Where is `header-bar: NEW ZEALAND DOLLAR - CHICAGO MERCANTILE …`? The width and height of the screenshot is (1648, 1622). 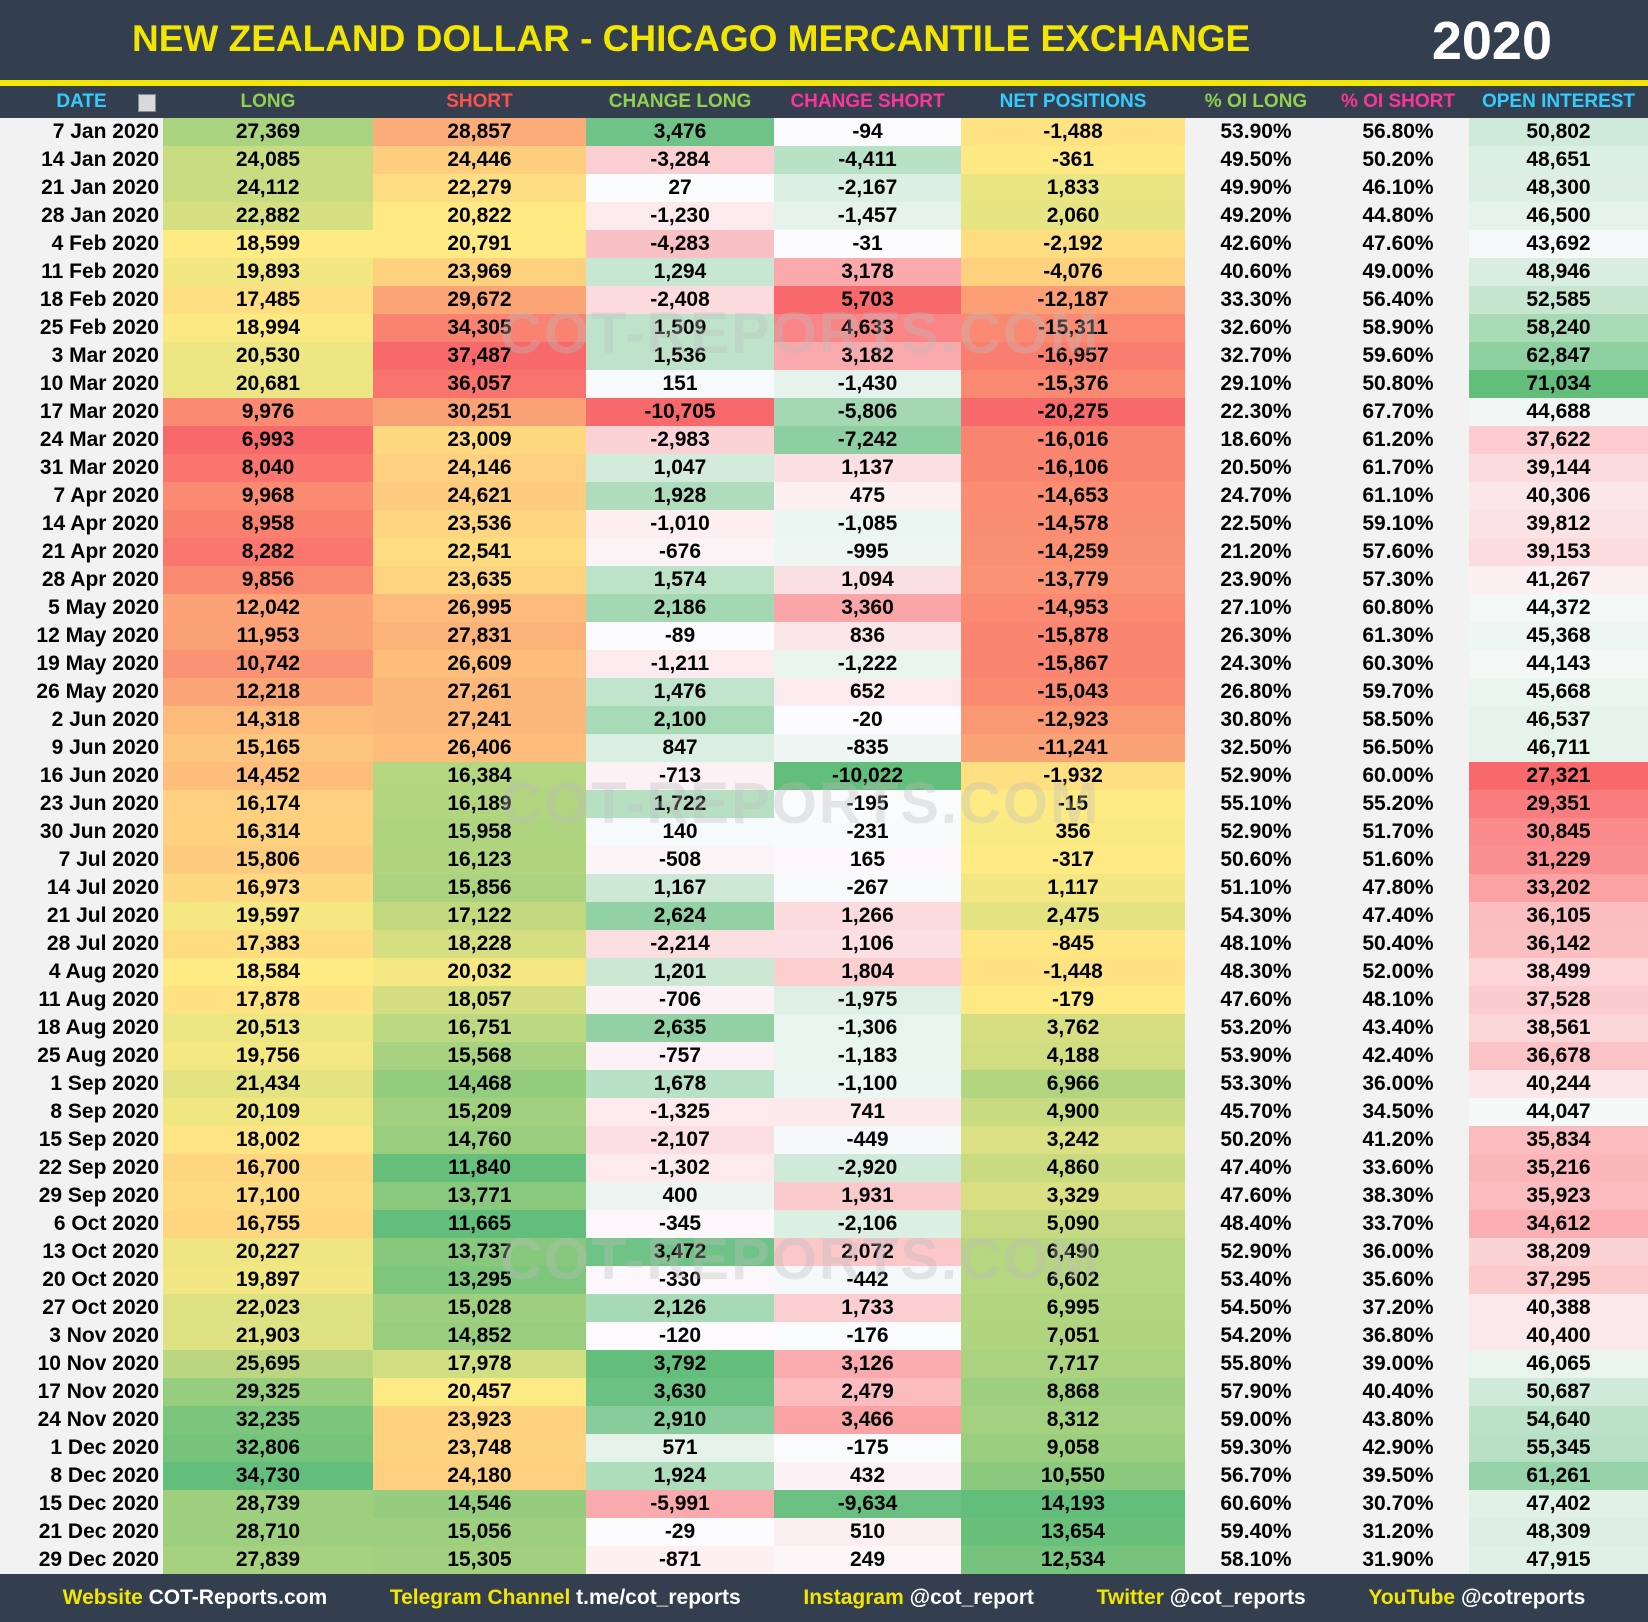 header-bar: NEW ZEALAND DOLLAR - CHICAGO MERCANTILE … is located at coordinates (824, 40).